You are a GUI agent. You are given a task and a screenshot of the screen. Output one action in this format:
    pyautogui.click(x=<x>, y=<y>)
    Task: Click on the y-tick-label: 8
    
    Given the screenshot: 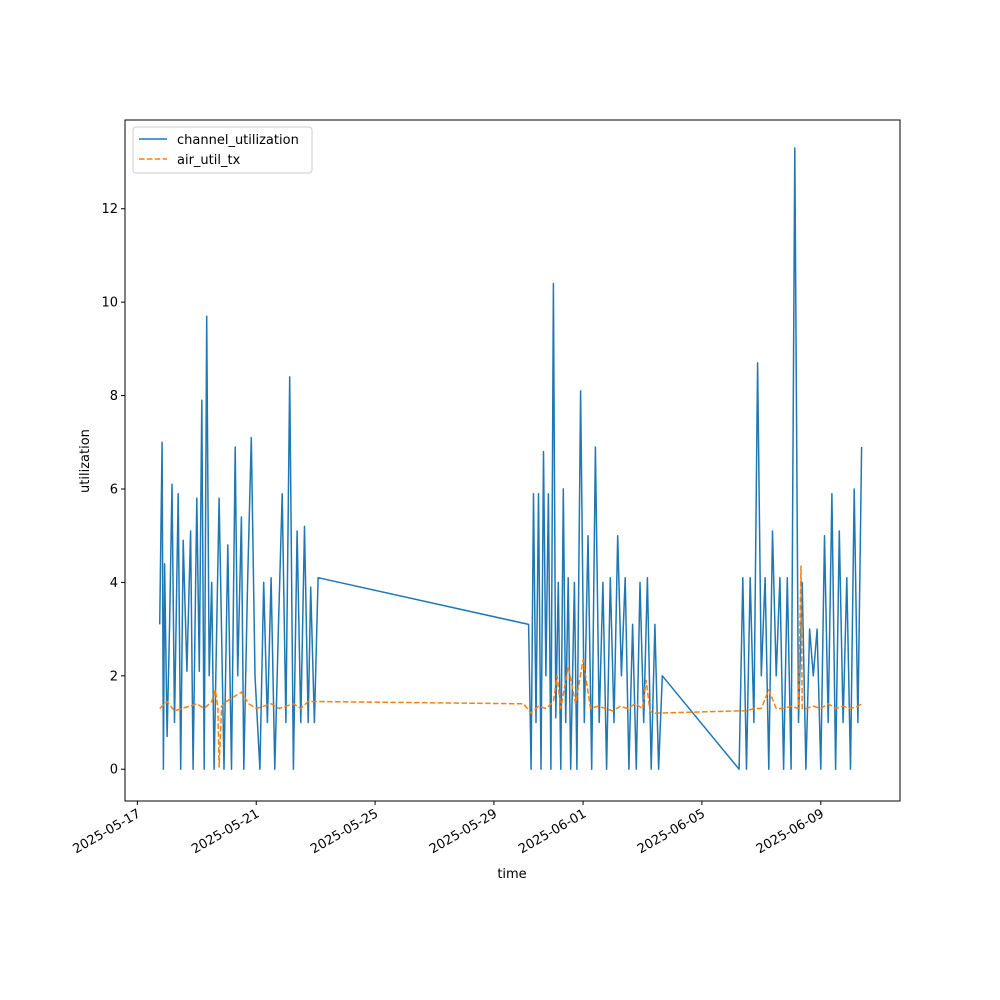 What is the action you would take?
    pyautogui.click(x=114, y=396)
    